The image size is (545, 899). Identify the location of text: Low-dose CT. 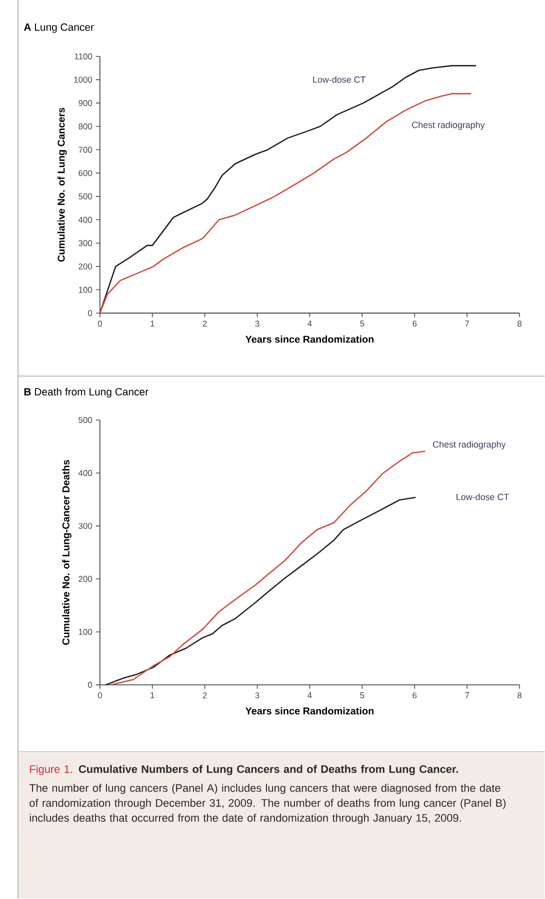
(482, 497).